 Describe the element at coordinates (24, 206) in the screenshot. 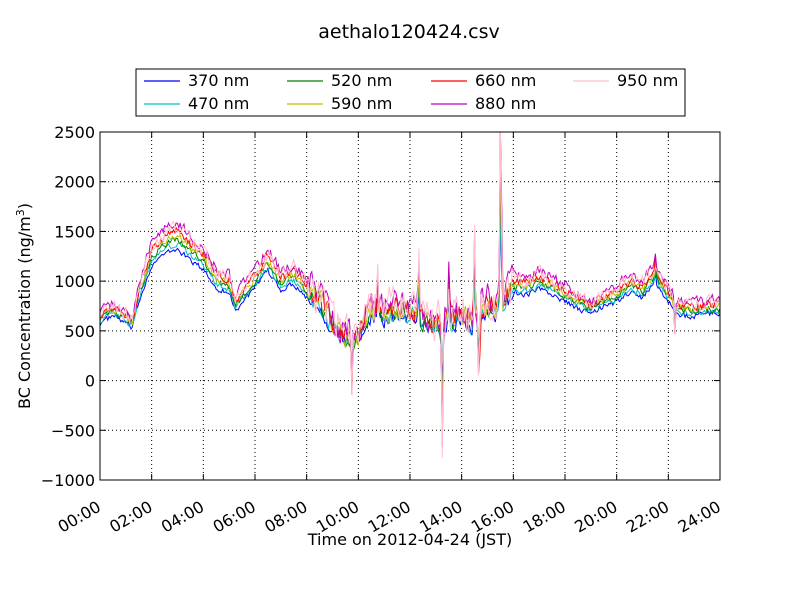

I see `y-axis-label-suffix: )` at that location.